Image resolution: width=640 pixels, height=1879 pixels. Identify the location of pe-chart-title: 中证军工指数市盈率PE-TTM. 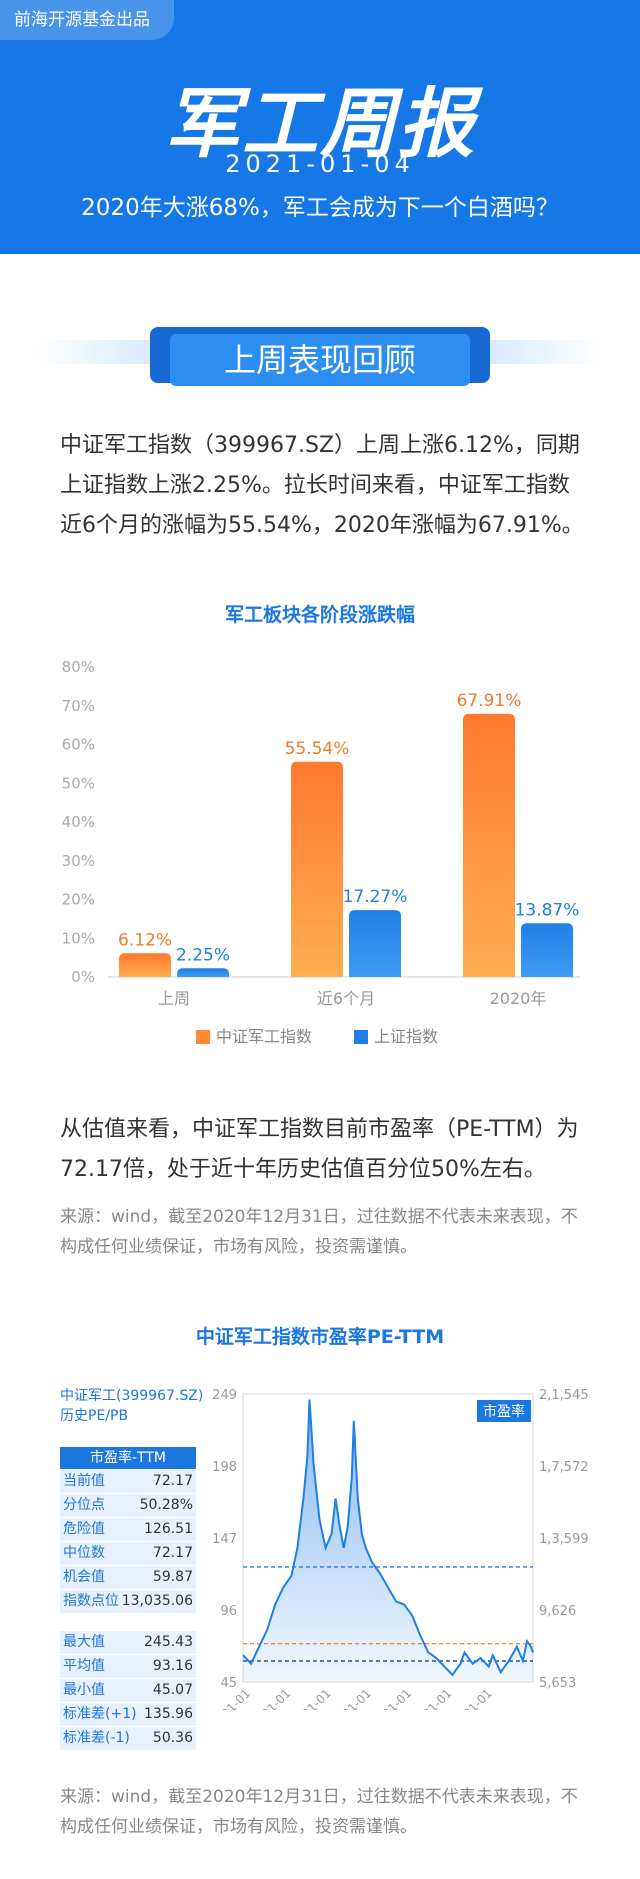
(320, 1337).